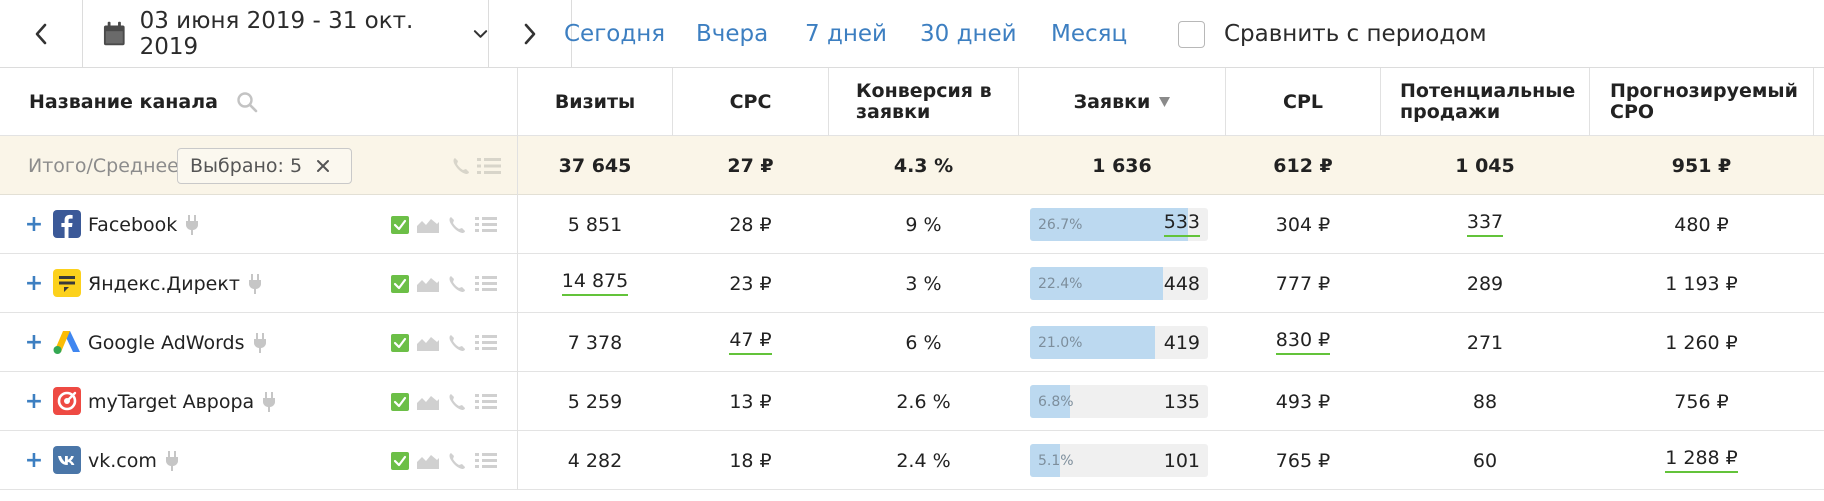  Describe the element at coordinates (750, 101) in the screenshot. I see `column-header-cpc: CPC` at that location.